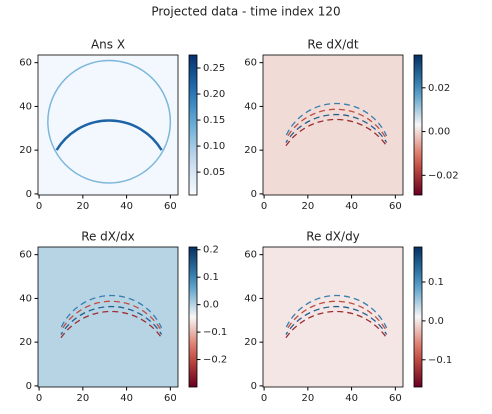 This screenshot has height=414, width=492. Describe the element at coordinates (443, 175) in the screenshot. I see `colorbar-tick-label: −0.02` at that location.